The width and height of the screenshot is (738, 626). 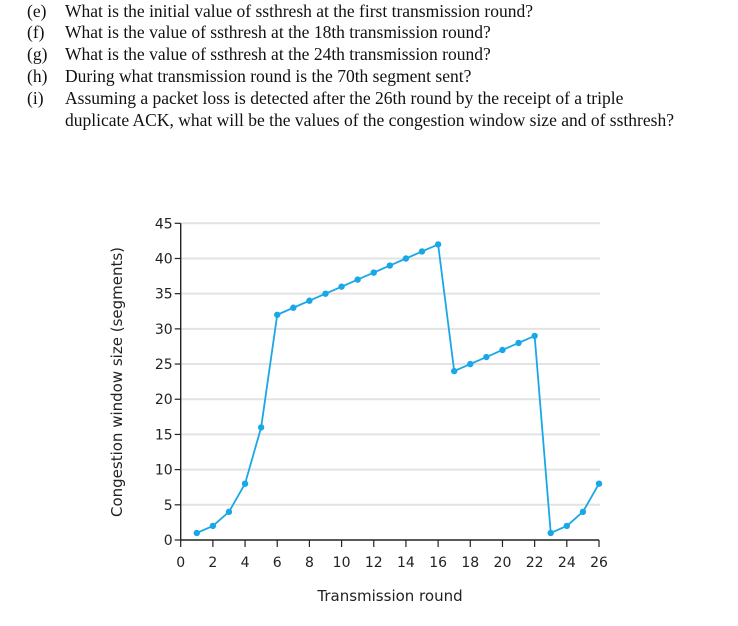 I want to click on x-tick-label: 24, so click(x=567, y=563).